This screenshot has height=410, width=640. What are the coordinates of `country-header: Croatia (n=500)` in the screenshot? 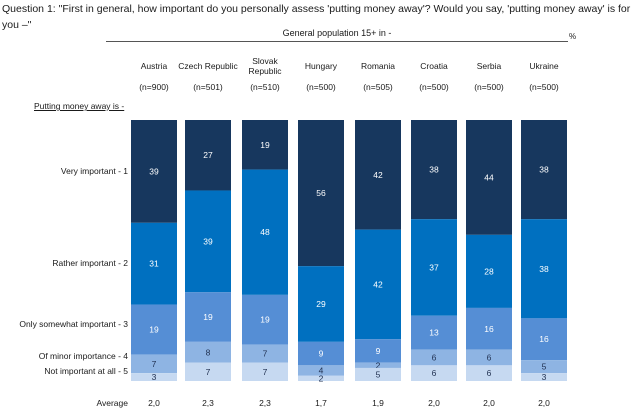 It's located at (434, 74).